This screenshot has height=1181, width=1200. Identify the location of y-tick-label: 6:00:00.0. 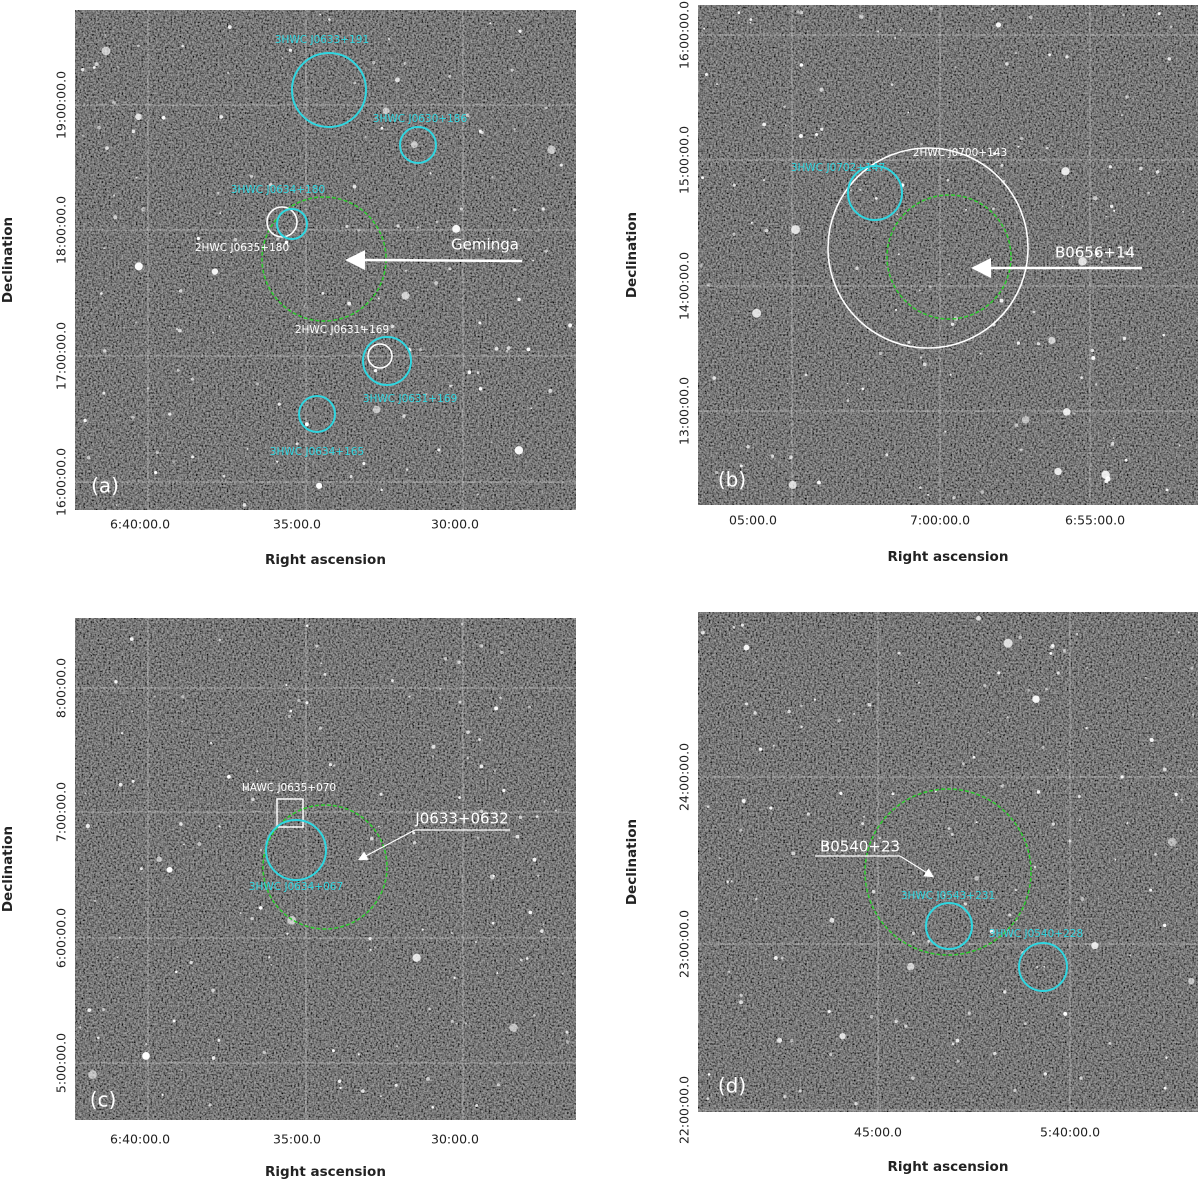
(61, 938).